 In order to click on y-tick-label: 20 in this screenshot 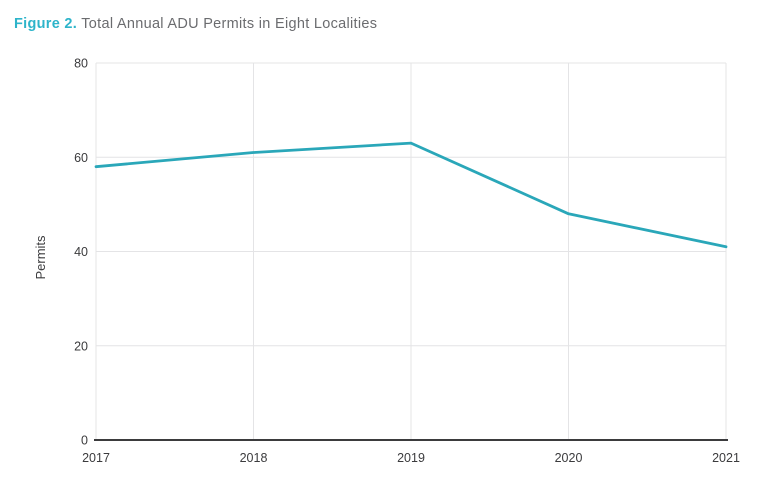, I will do `click(81, 346)`.